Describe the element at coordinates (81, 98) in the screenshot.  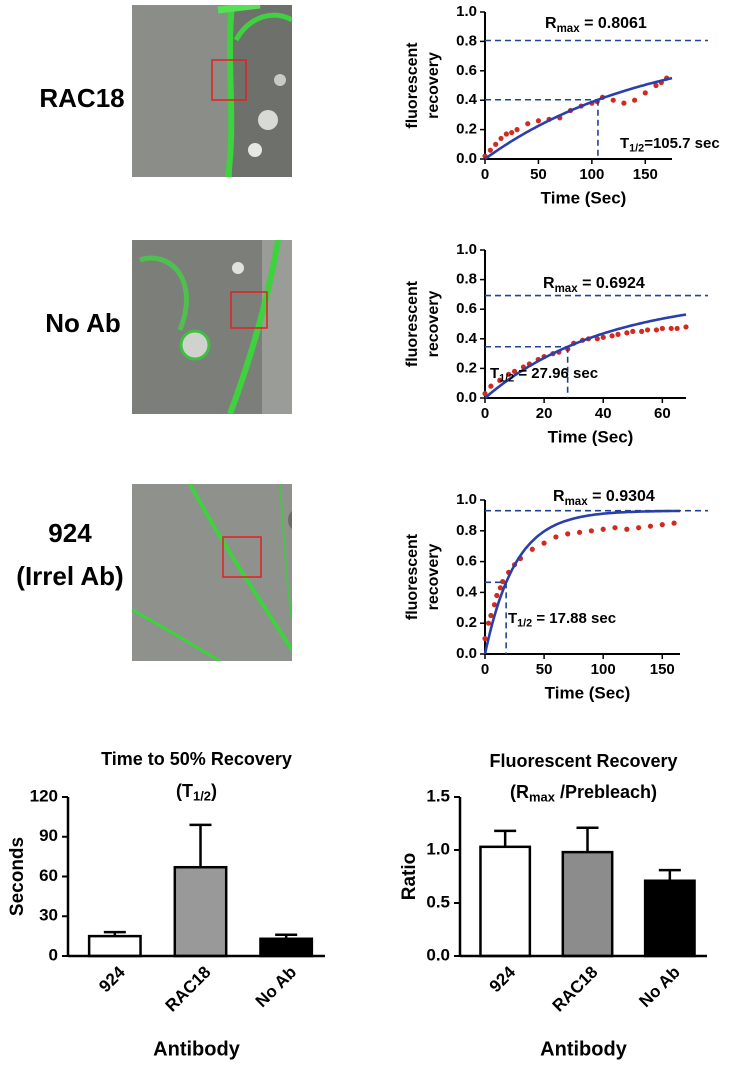
I see `row-label: RAC18` at that location.